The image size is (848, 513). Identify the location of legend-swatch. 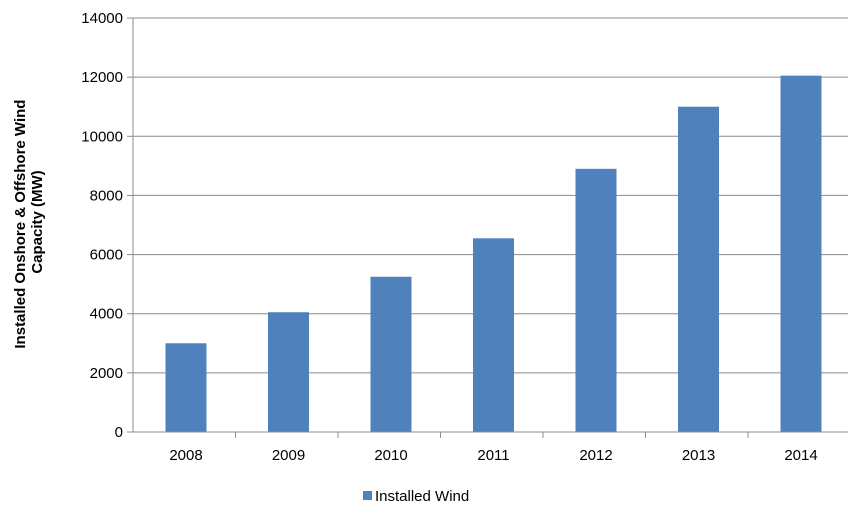
(367, 495).